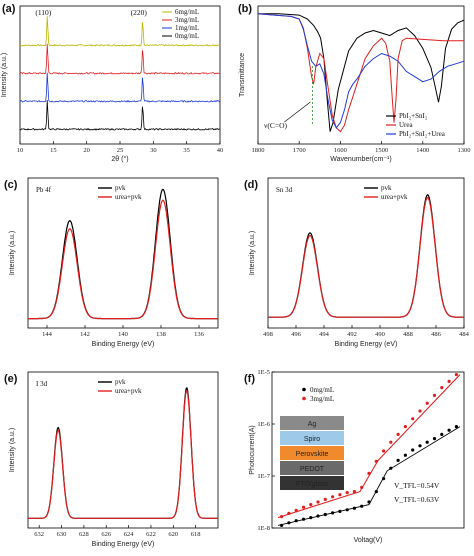 Image resolution: width=474 pixels, height=556 pixels. I want to click on vtfl-annotation: V_TFL=0.63V, so click(417, 499).